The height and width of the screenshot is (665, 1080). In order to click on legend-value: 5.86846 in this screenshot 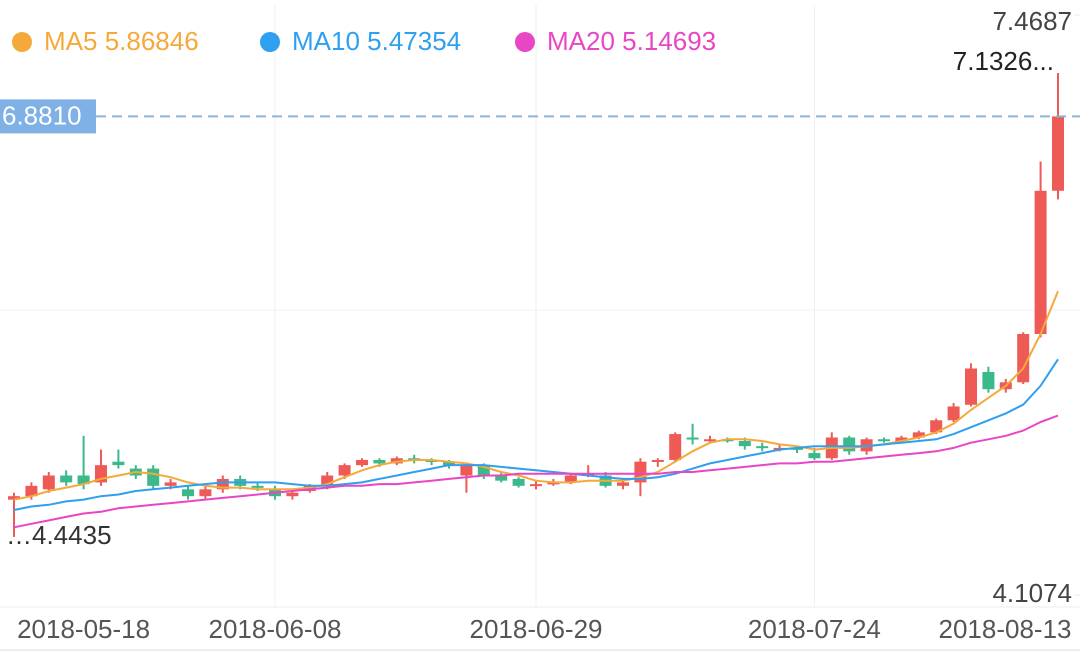, I will do `click(152, 41)`.